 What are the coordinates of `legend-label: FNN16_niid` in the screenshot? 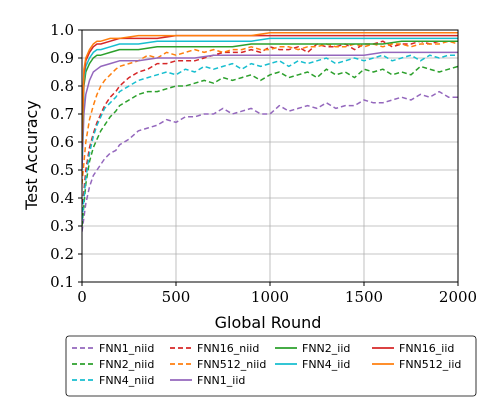 It's located at (228, 348).